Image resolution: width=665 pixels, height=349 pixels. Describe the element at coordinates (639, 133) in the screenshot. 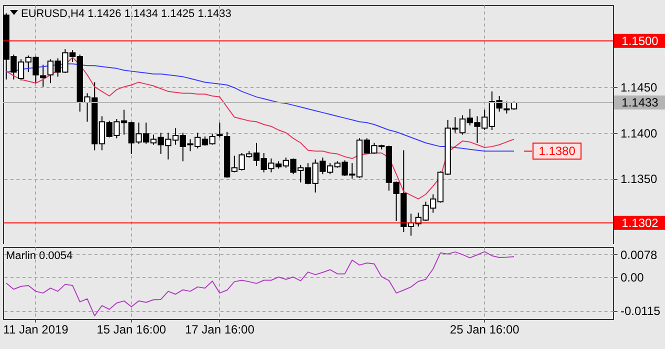

I see `y-tick-label: 1.1400` at that location.